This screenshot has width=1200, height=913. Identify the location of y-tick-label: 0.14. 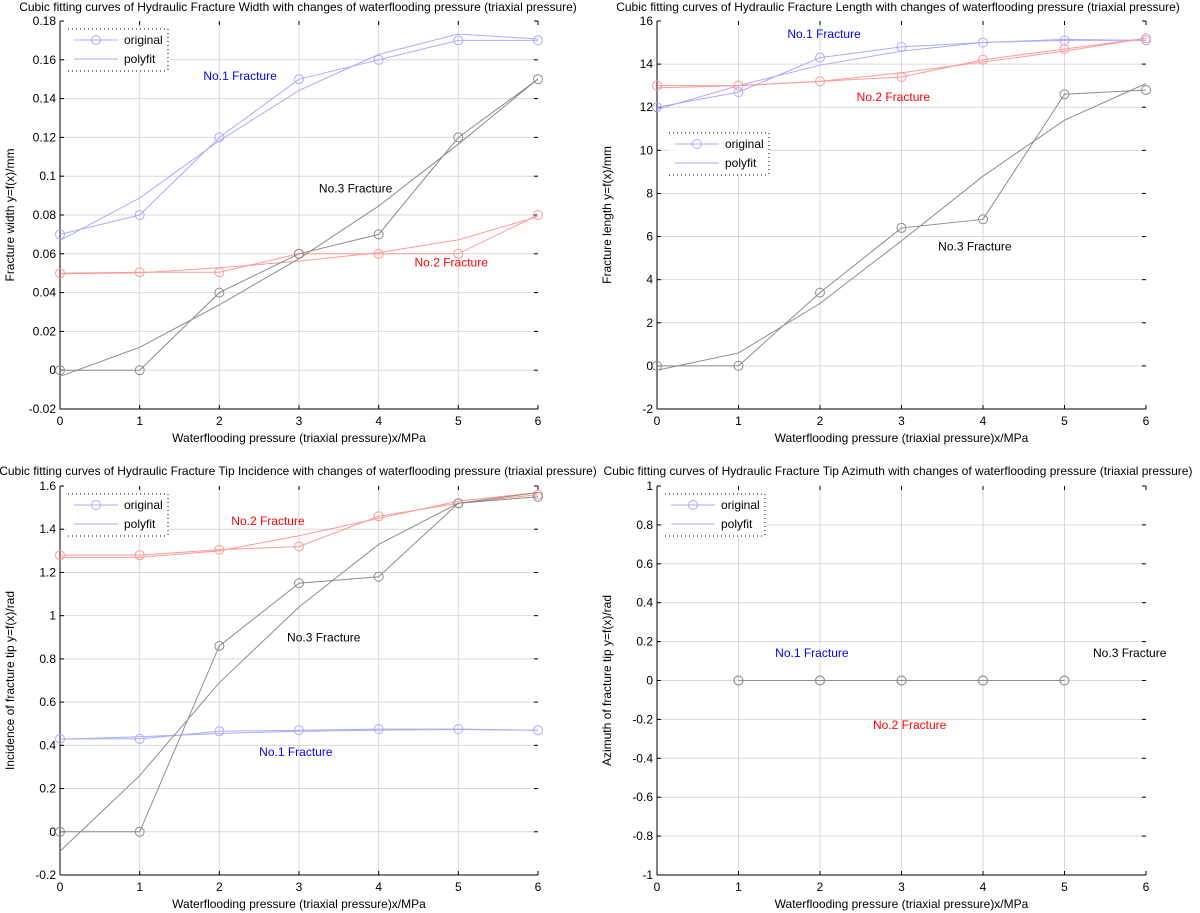
(45, 99).